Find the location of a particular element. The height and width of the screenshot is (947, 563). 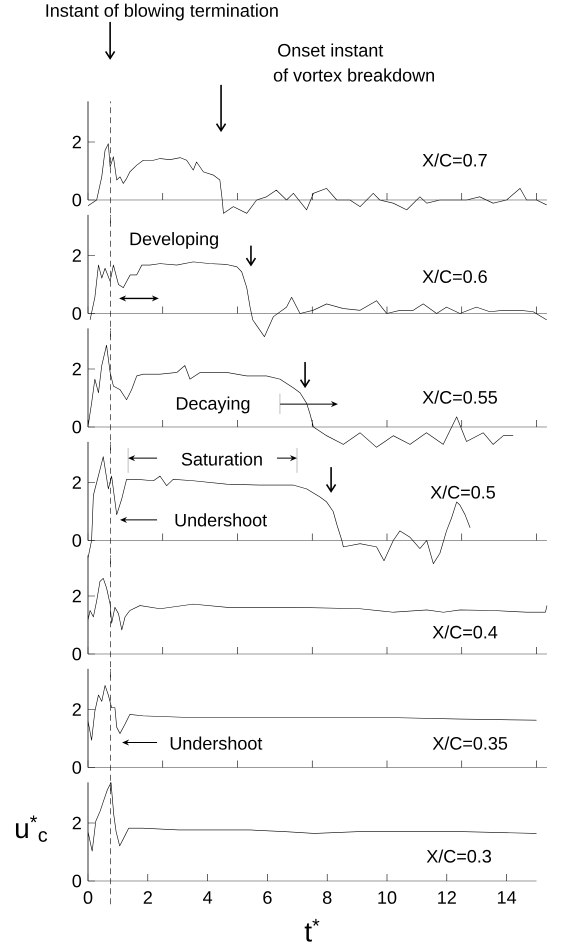

text: of vortex breakdown is located at coordinates (354, 75).